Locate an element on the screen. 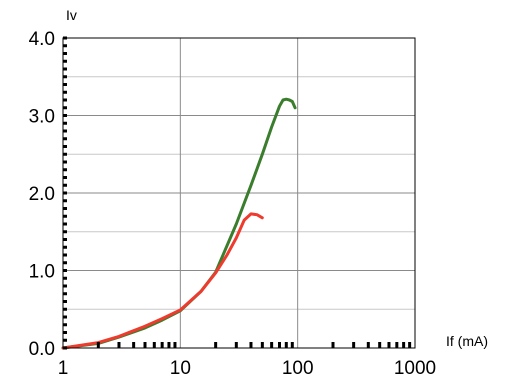 This screenshot has width=514, height=381. y-tick-label: 3.0 is located at coordinates (42, 117).